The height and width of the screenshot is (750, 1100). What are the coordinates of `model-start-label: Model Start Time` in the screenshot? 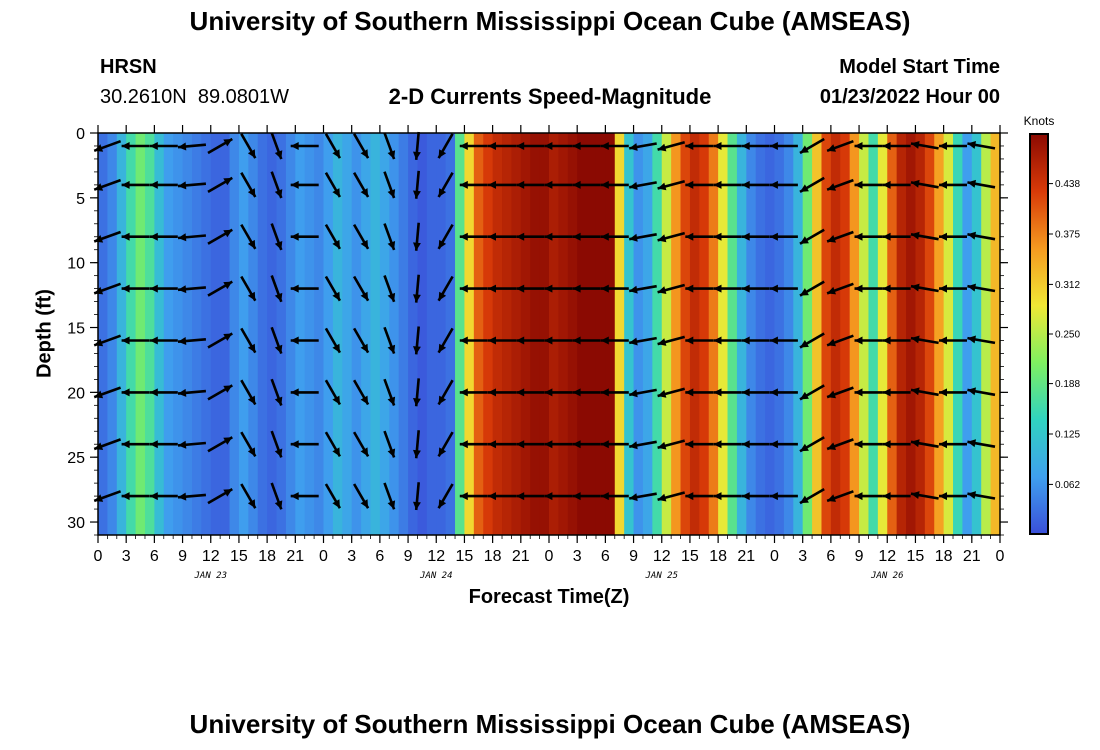 It's located at (919, 67).